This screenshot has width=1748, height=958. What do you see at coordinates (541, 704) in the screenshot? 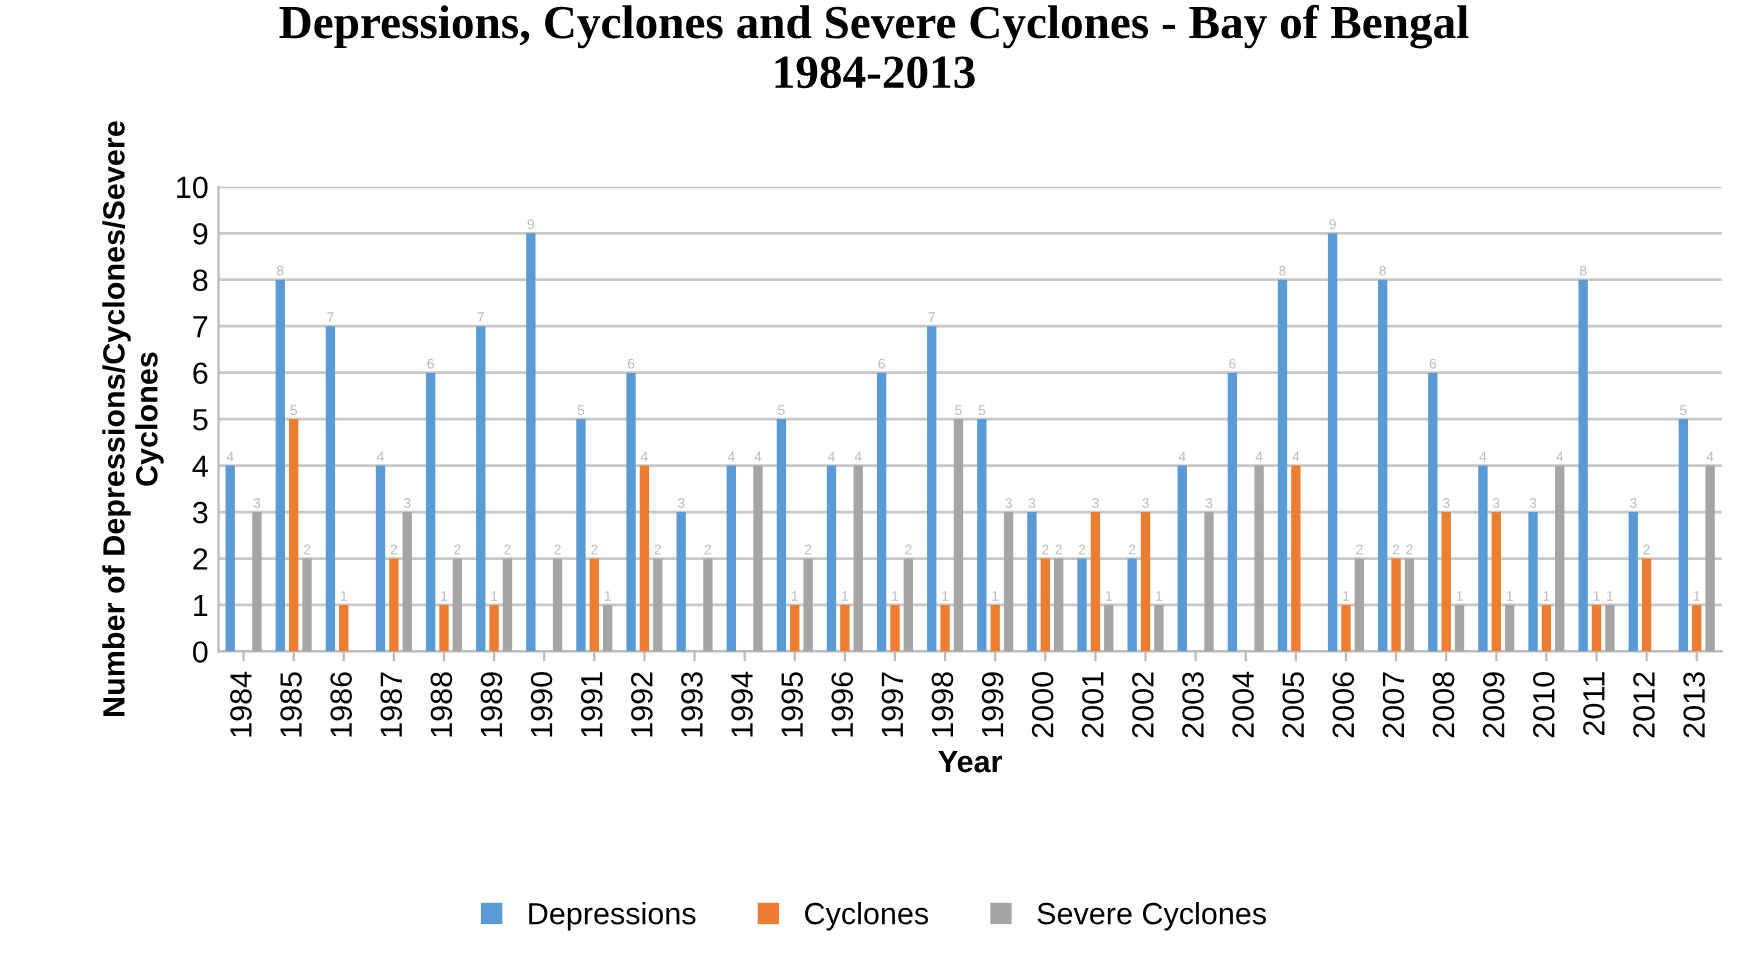
I see `x-tick-label: 1990` at bounding box center [541, 704].